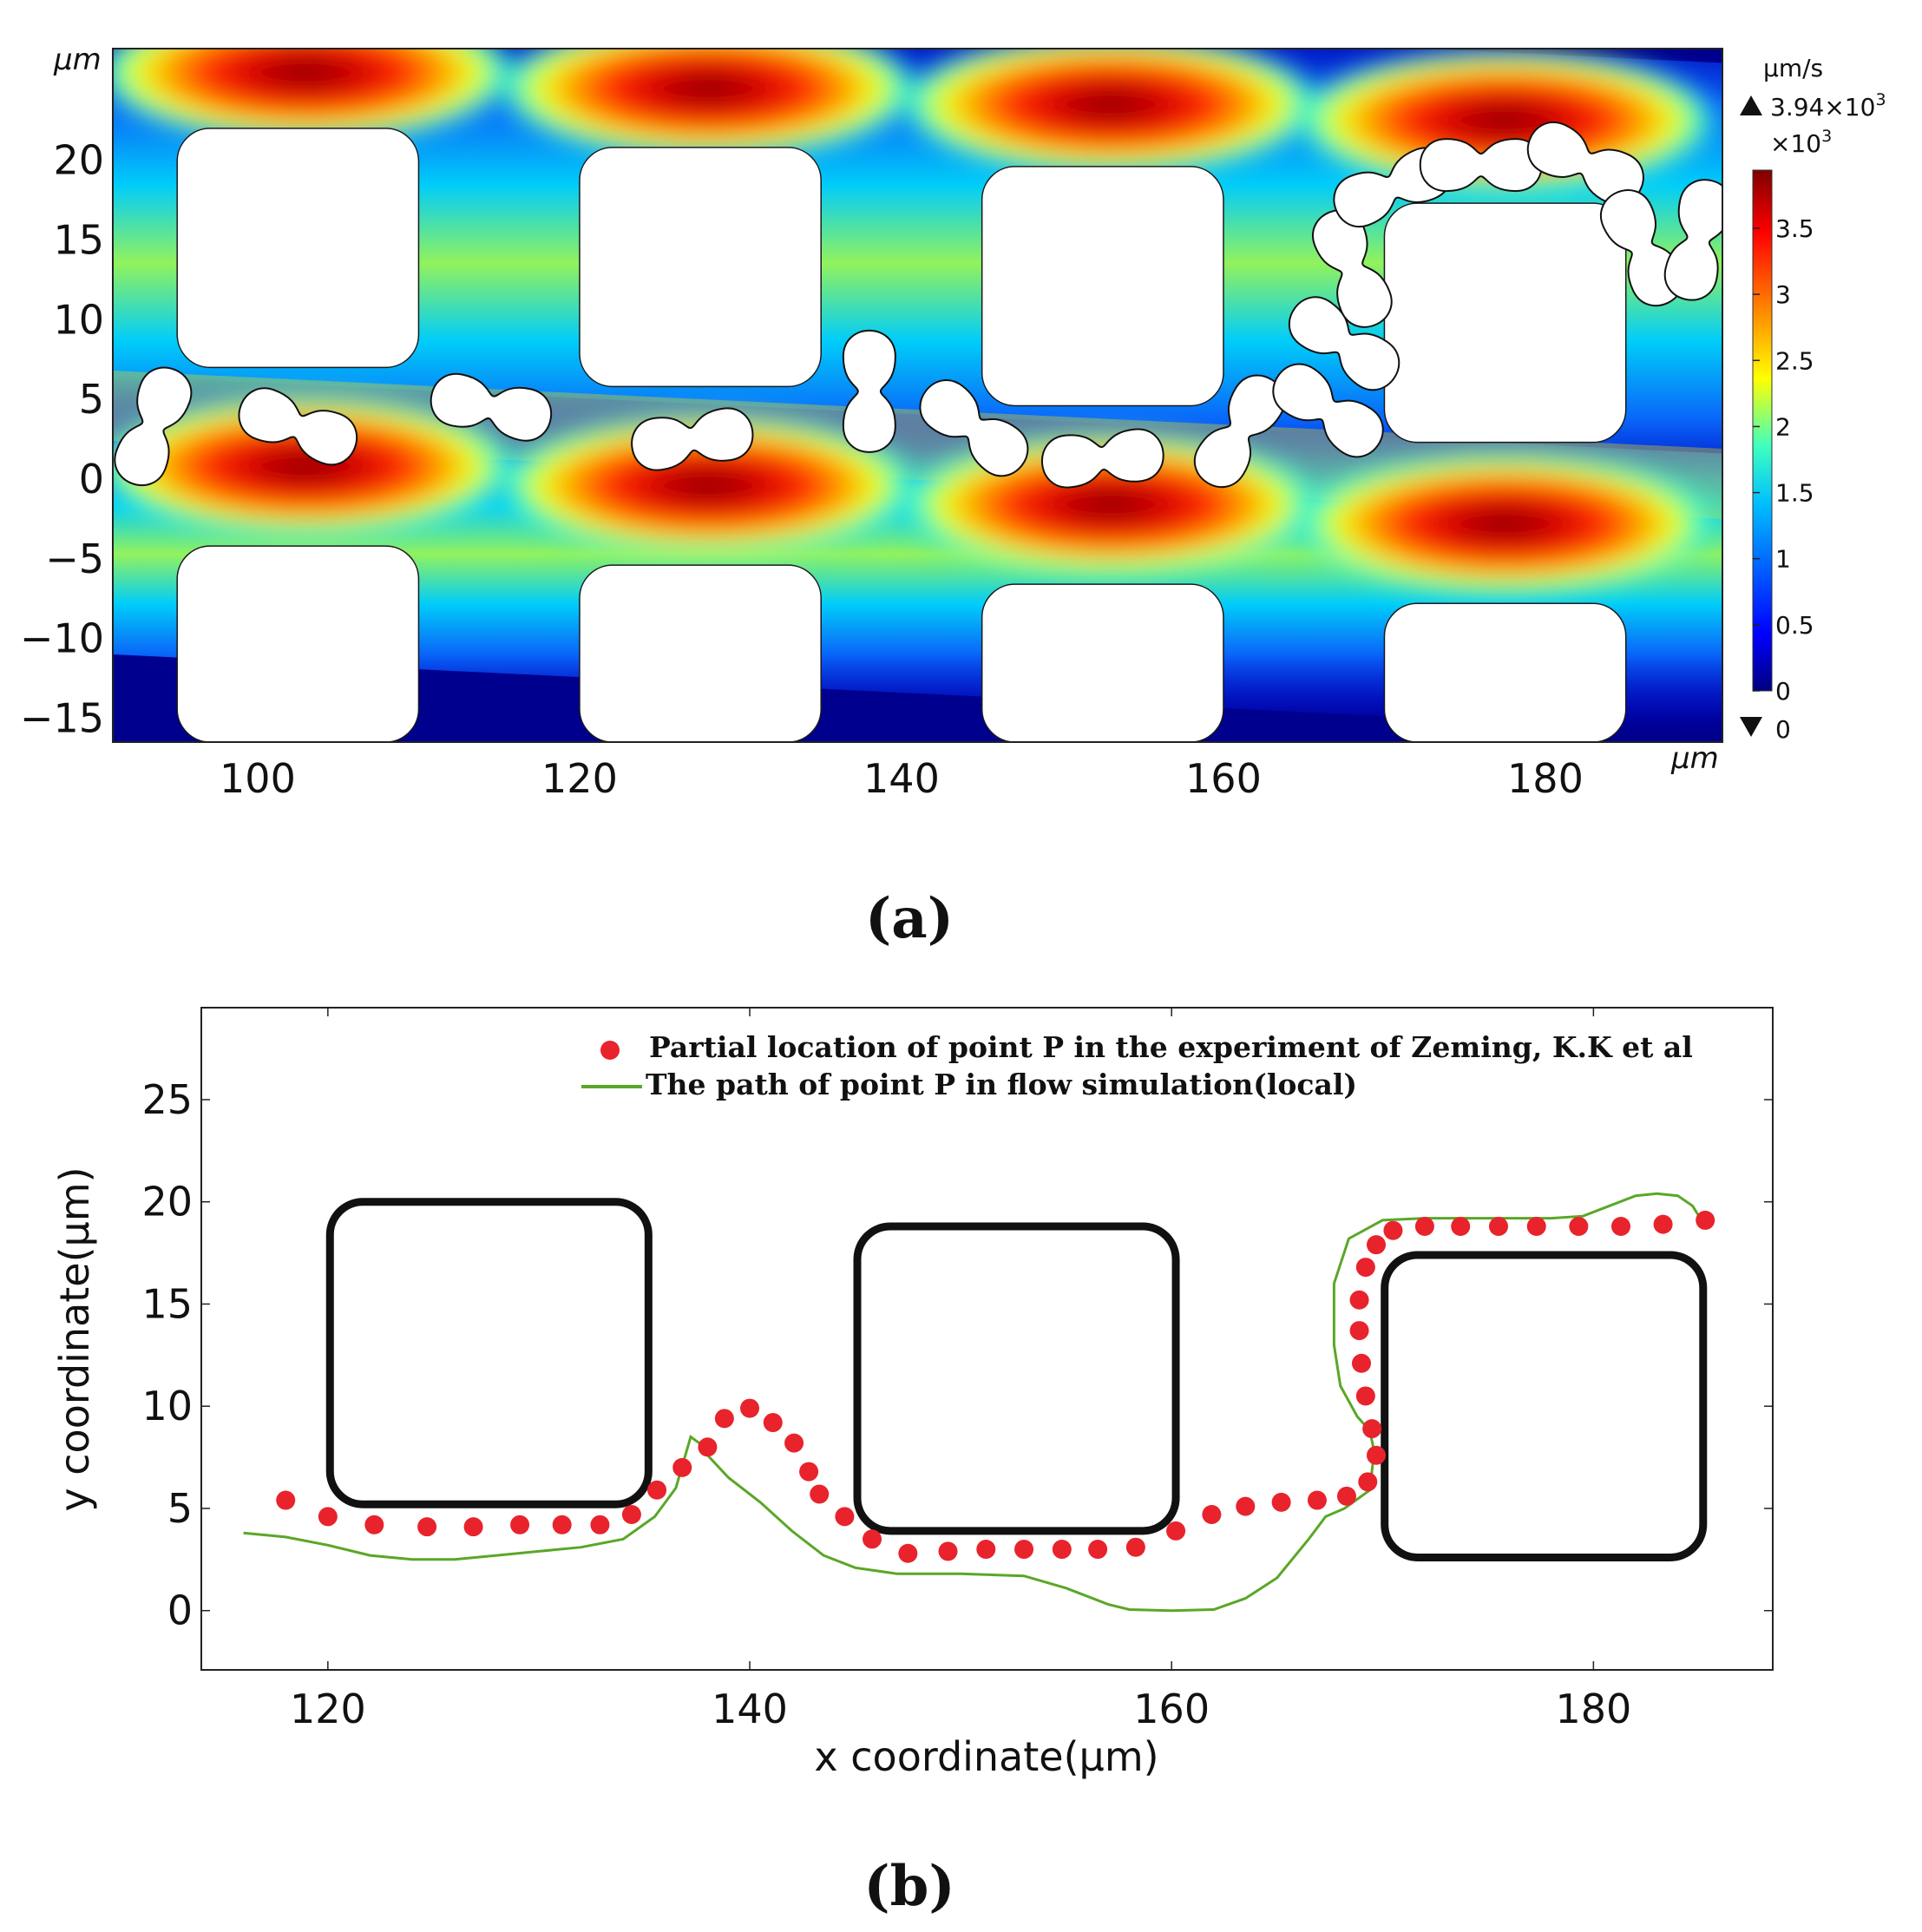 This screenshot has height=1932, width=1922. What do you see at coordinates (62, 717) in the screenshot?
I see `y-tick-label-a: −15` at bounding box center [62, 717].